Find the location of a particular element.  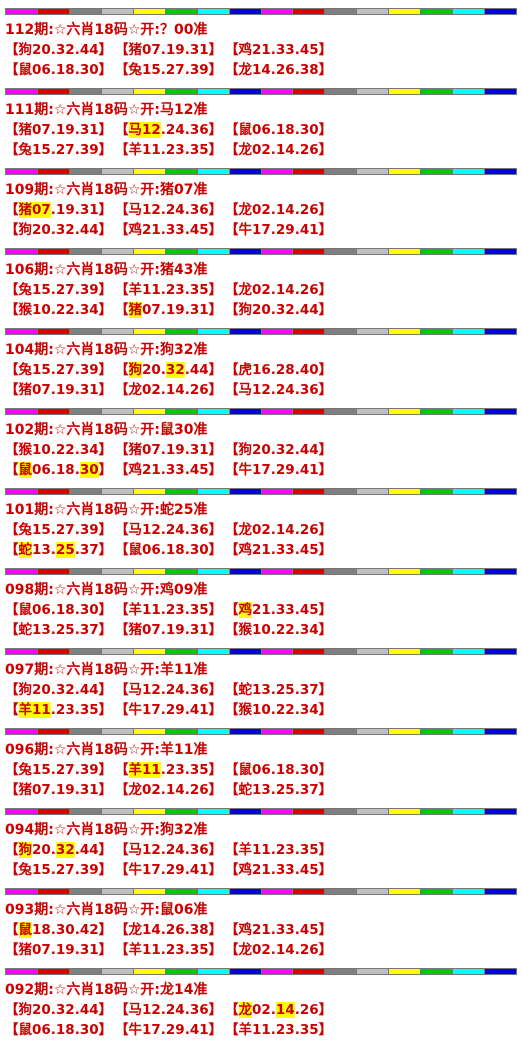

prediction-row: 【兔15.27.39】 【马12.24.36】 【龙02.14.26】 is located at coordinates (170, 530).